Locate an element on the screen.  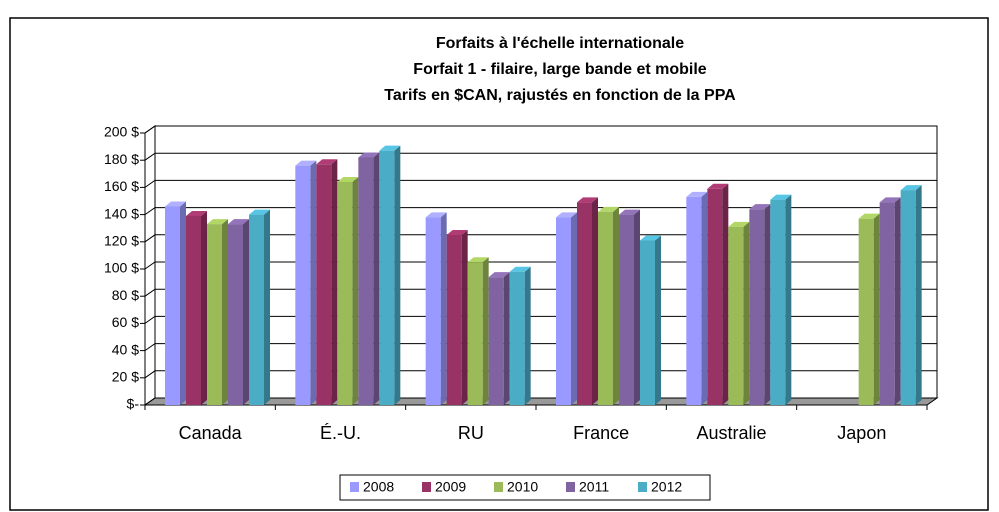
x-tick-label: RU is located at coordinates (471, 433).